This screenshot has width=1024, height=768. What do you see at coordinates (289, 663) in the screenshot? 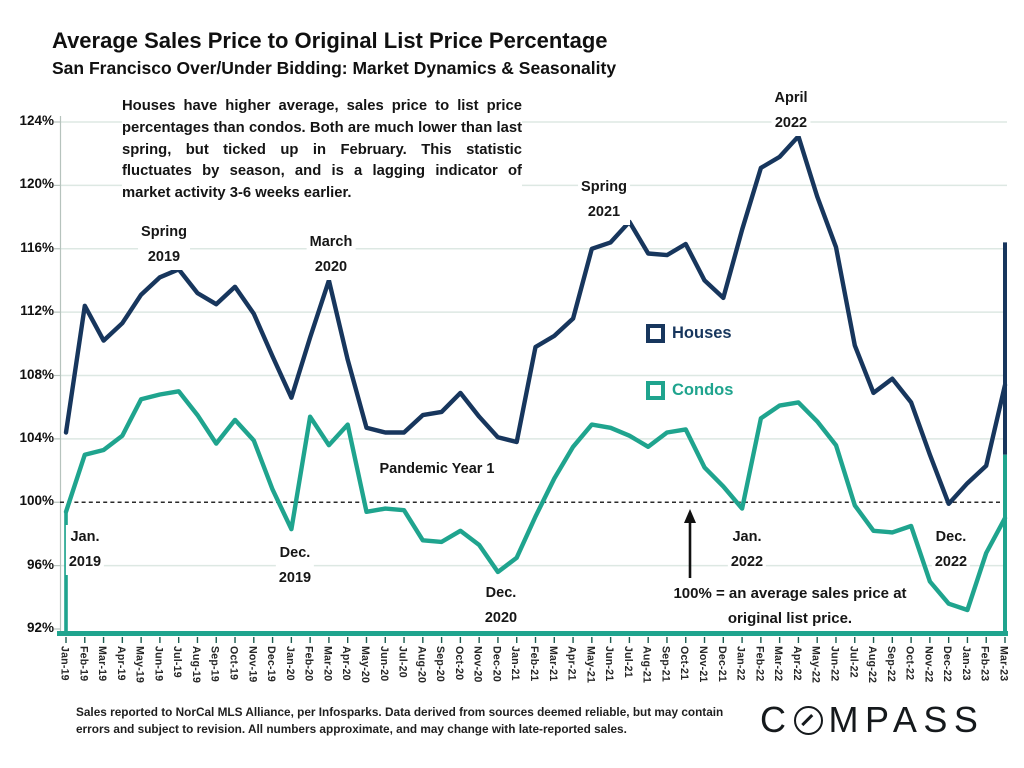
I see `x-axis-label: Jan-20` at bounding box center [289, 663].